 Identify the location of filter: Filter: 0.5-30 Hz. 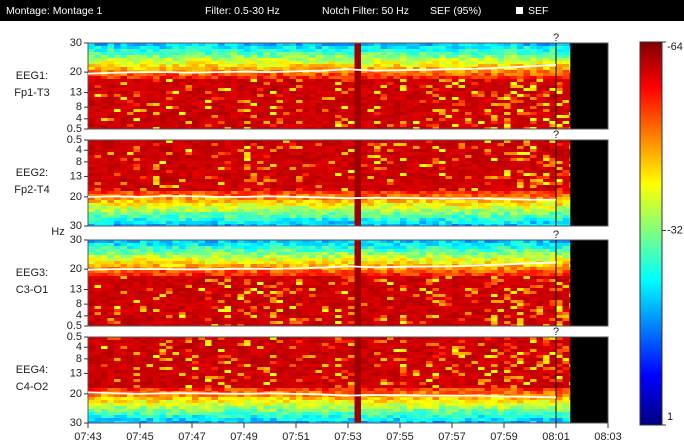
(242, 11).